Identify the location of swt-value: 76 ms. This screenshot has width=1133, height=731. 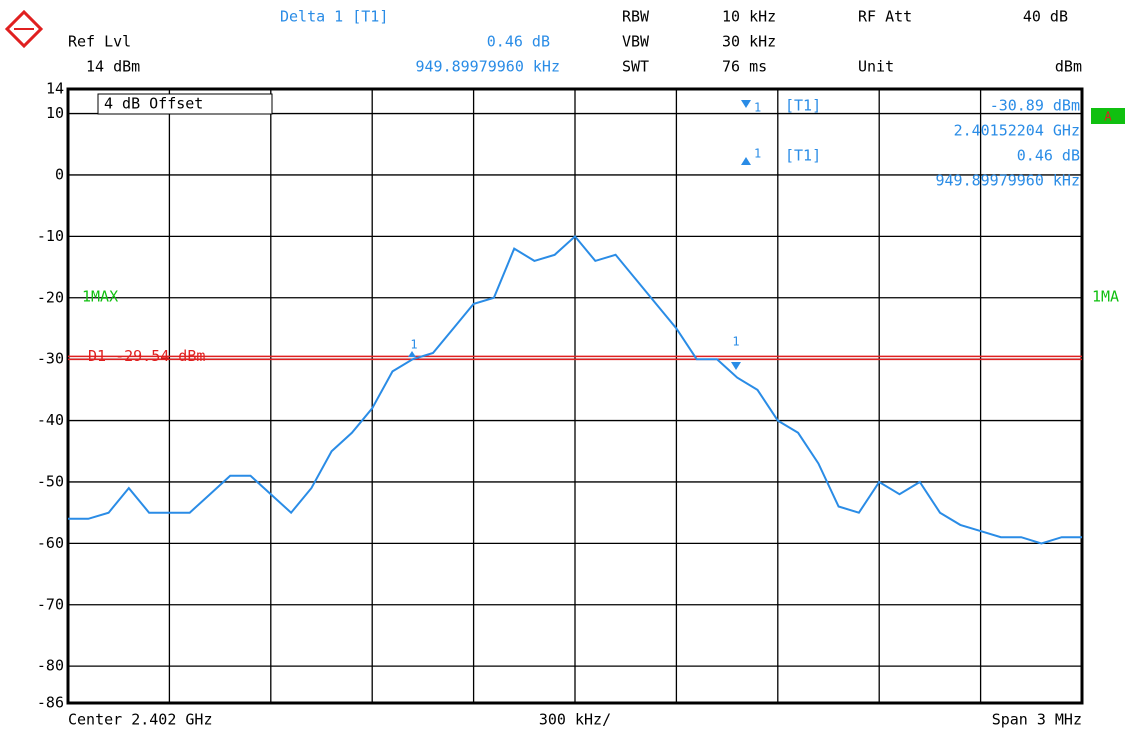
(744, 67).